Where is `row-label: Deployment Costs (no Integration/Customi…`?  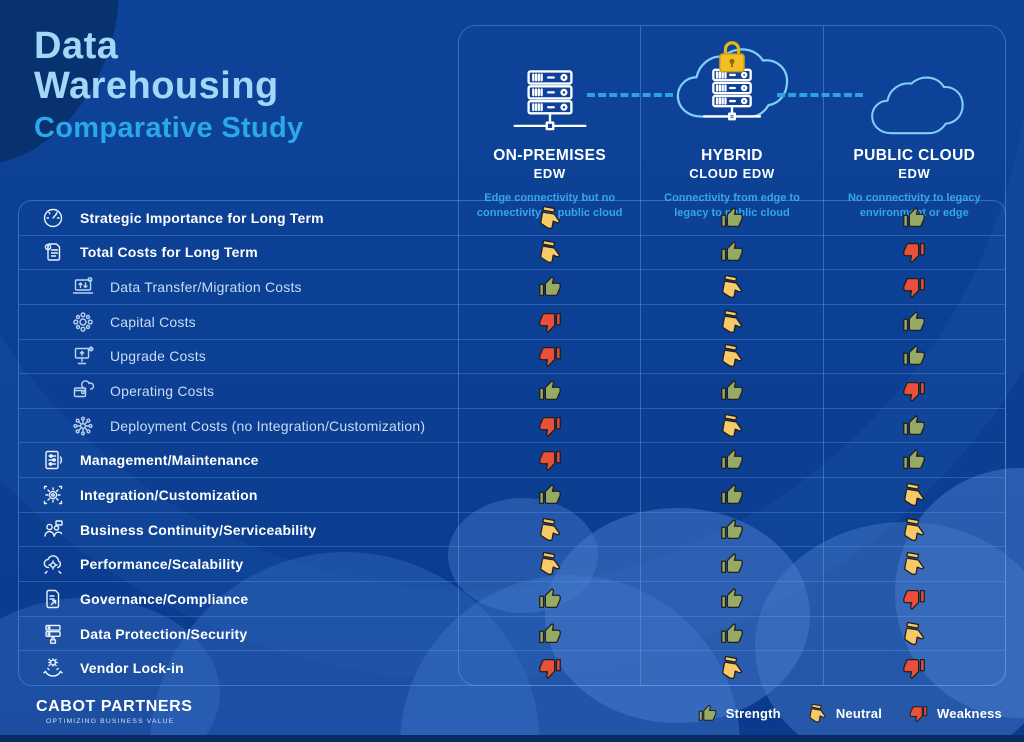
row-label: Deployment Costs (no Integration/Customi… is located at coordinates (268, 425).